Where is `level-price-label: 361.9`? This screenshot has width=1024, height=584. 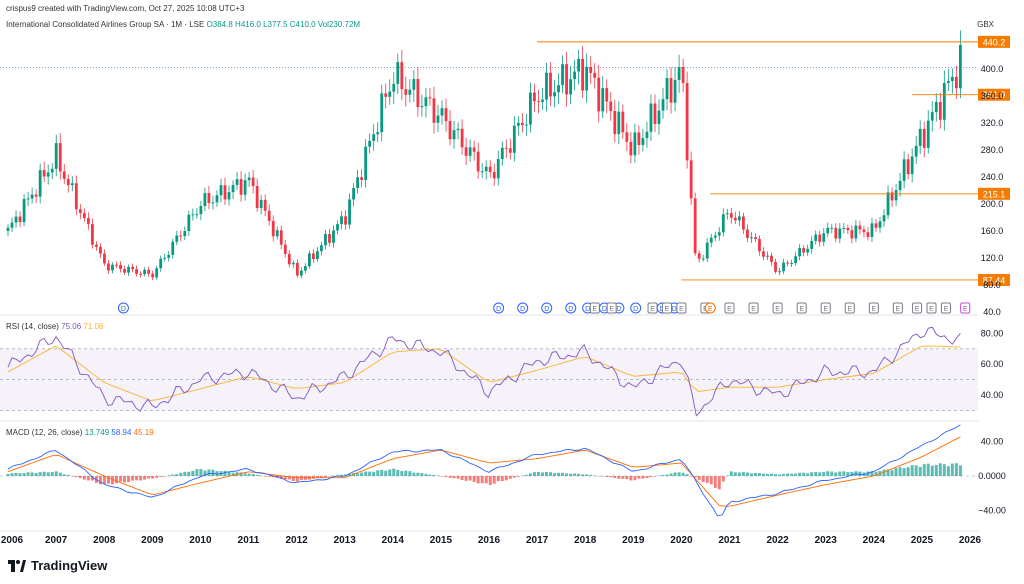
level-price-label: 361.9 is located at coordinates (994, 94).